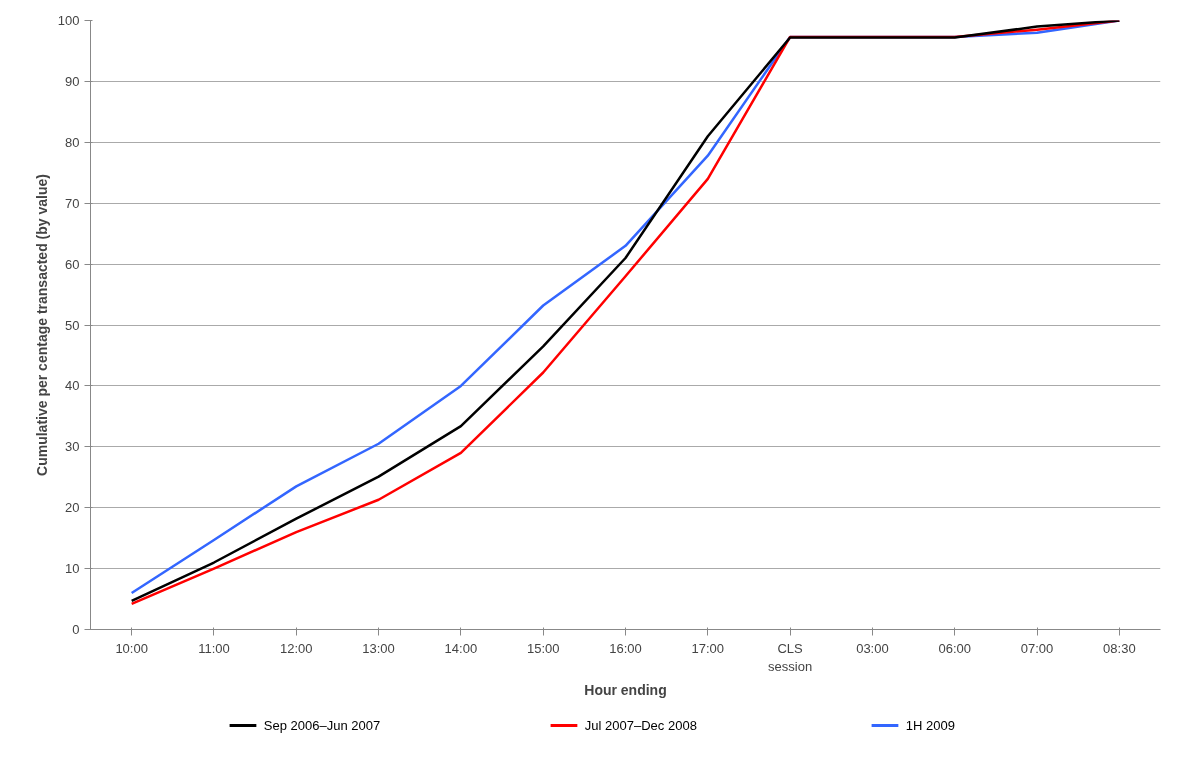 Image resolution: width=1196 pixels, height=774 pixels. Describe the element at coordinates (72, 203) in the screenshot. I see `y-tick-label: 70` at that location.